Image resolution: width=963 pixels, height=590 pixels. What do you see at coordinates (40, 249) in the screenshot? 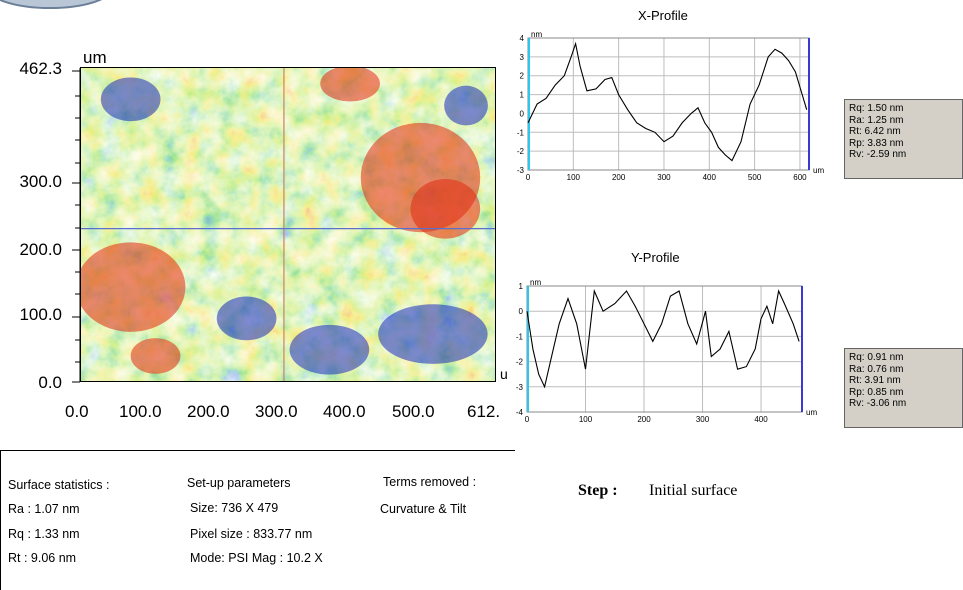
I see `map-y-tick: 200.0` at bounding box center [40, 249].